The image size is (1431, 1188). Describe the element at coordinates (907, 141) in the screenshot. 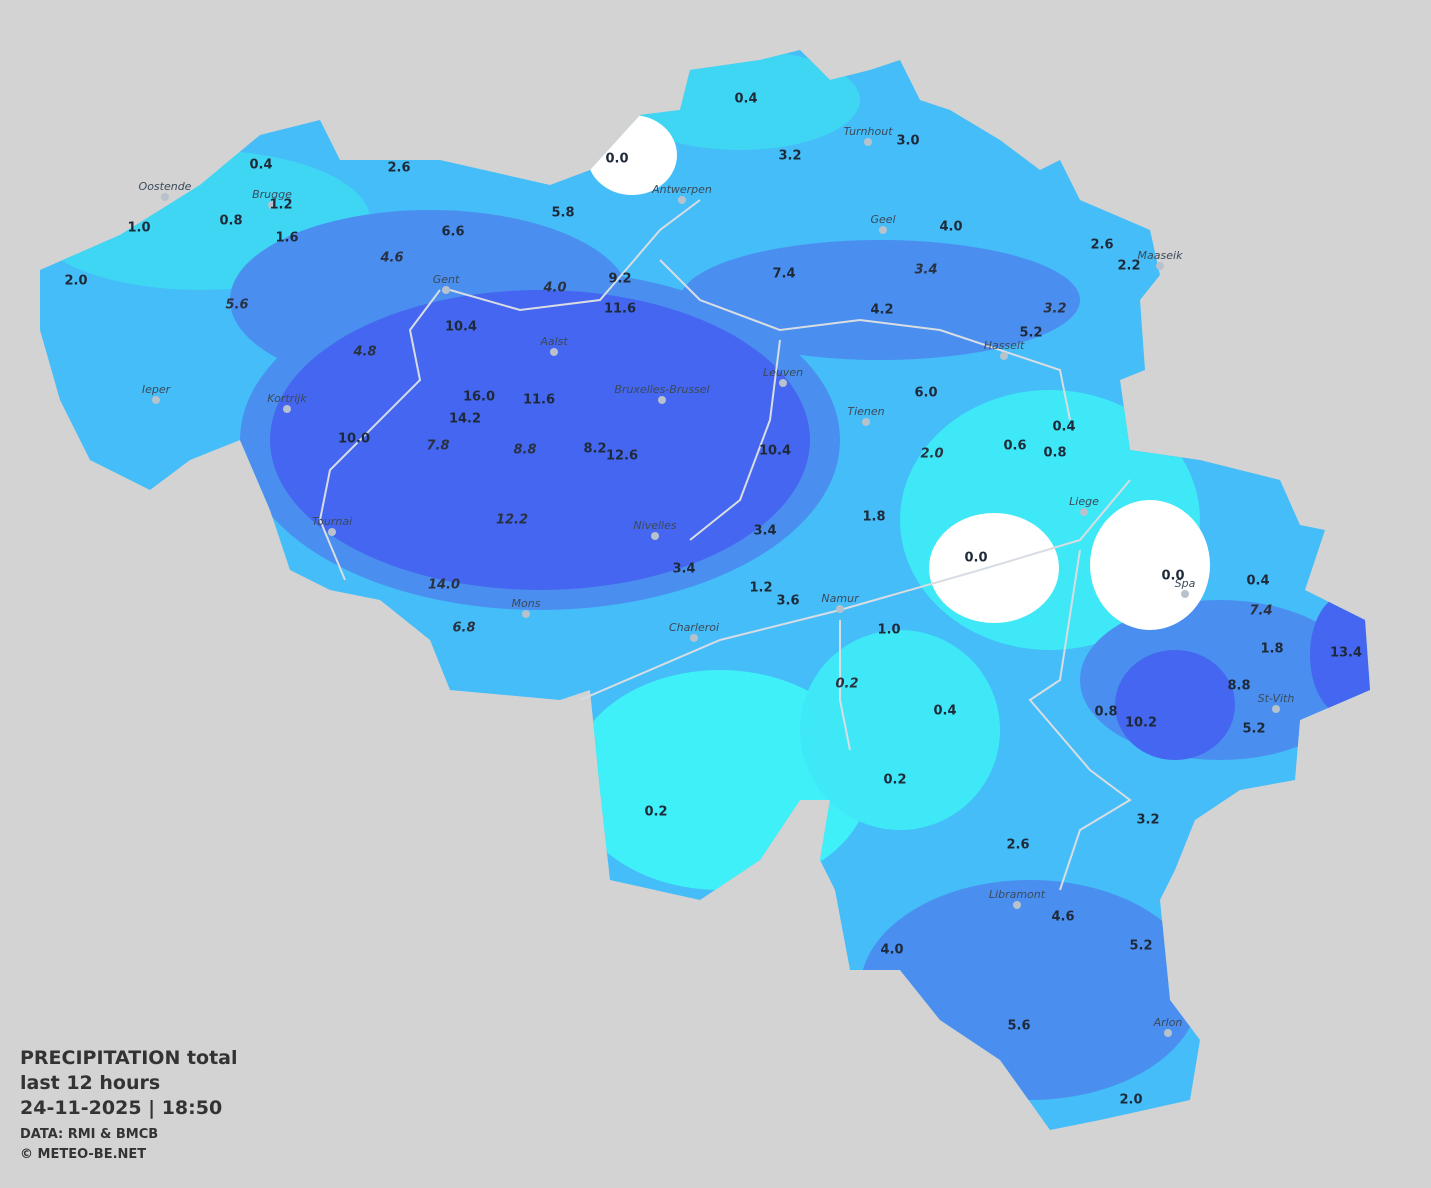

I see `station-value: 3.0` at that location.